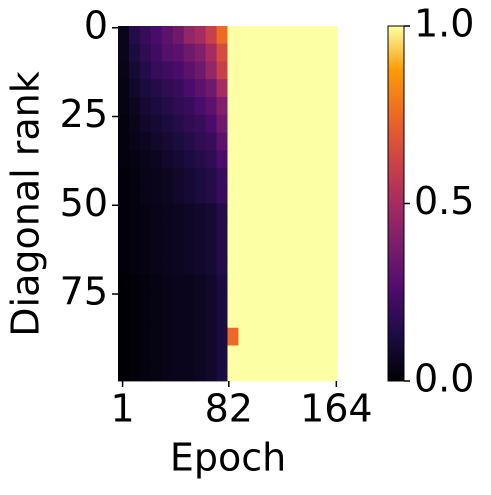  What do you see at coordinates (84, 292) in the screenshot?
I see `y-tick-label: 75` at bounding box center [84, 292].